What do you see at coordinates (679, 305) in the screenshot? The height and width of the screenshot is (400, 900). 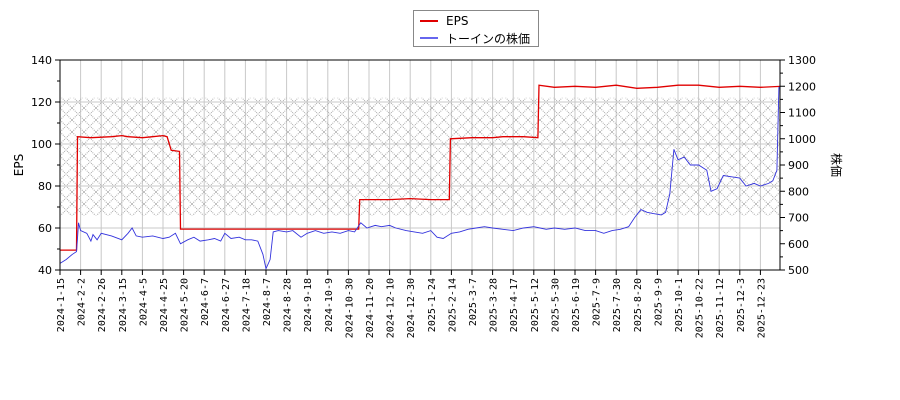 I see `svg-text: 2025-10-1` at bounding box center [679, 305].